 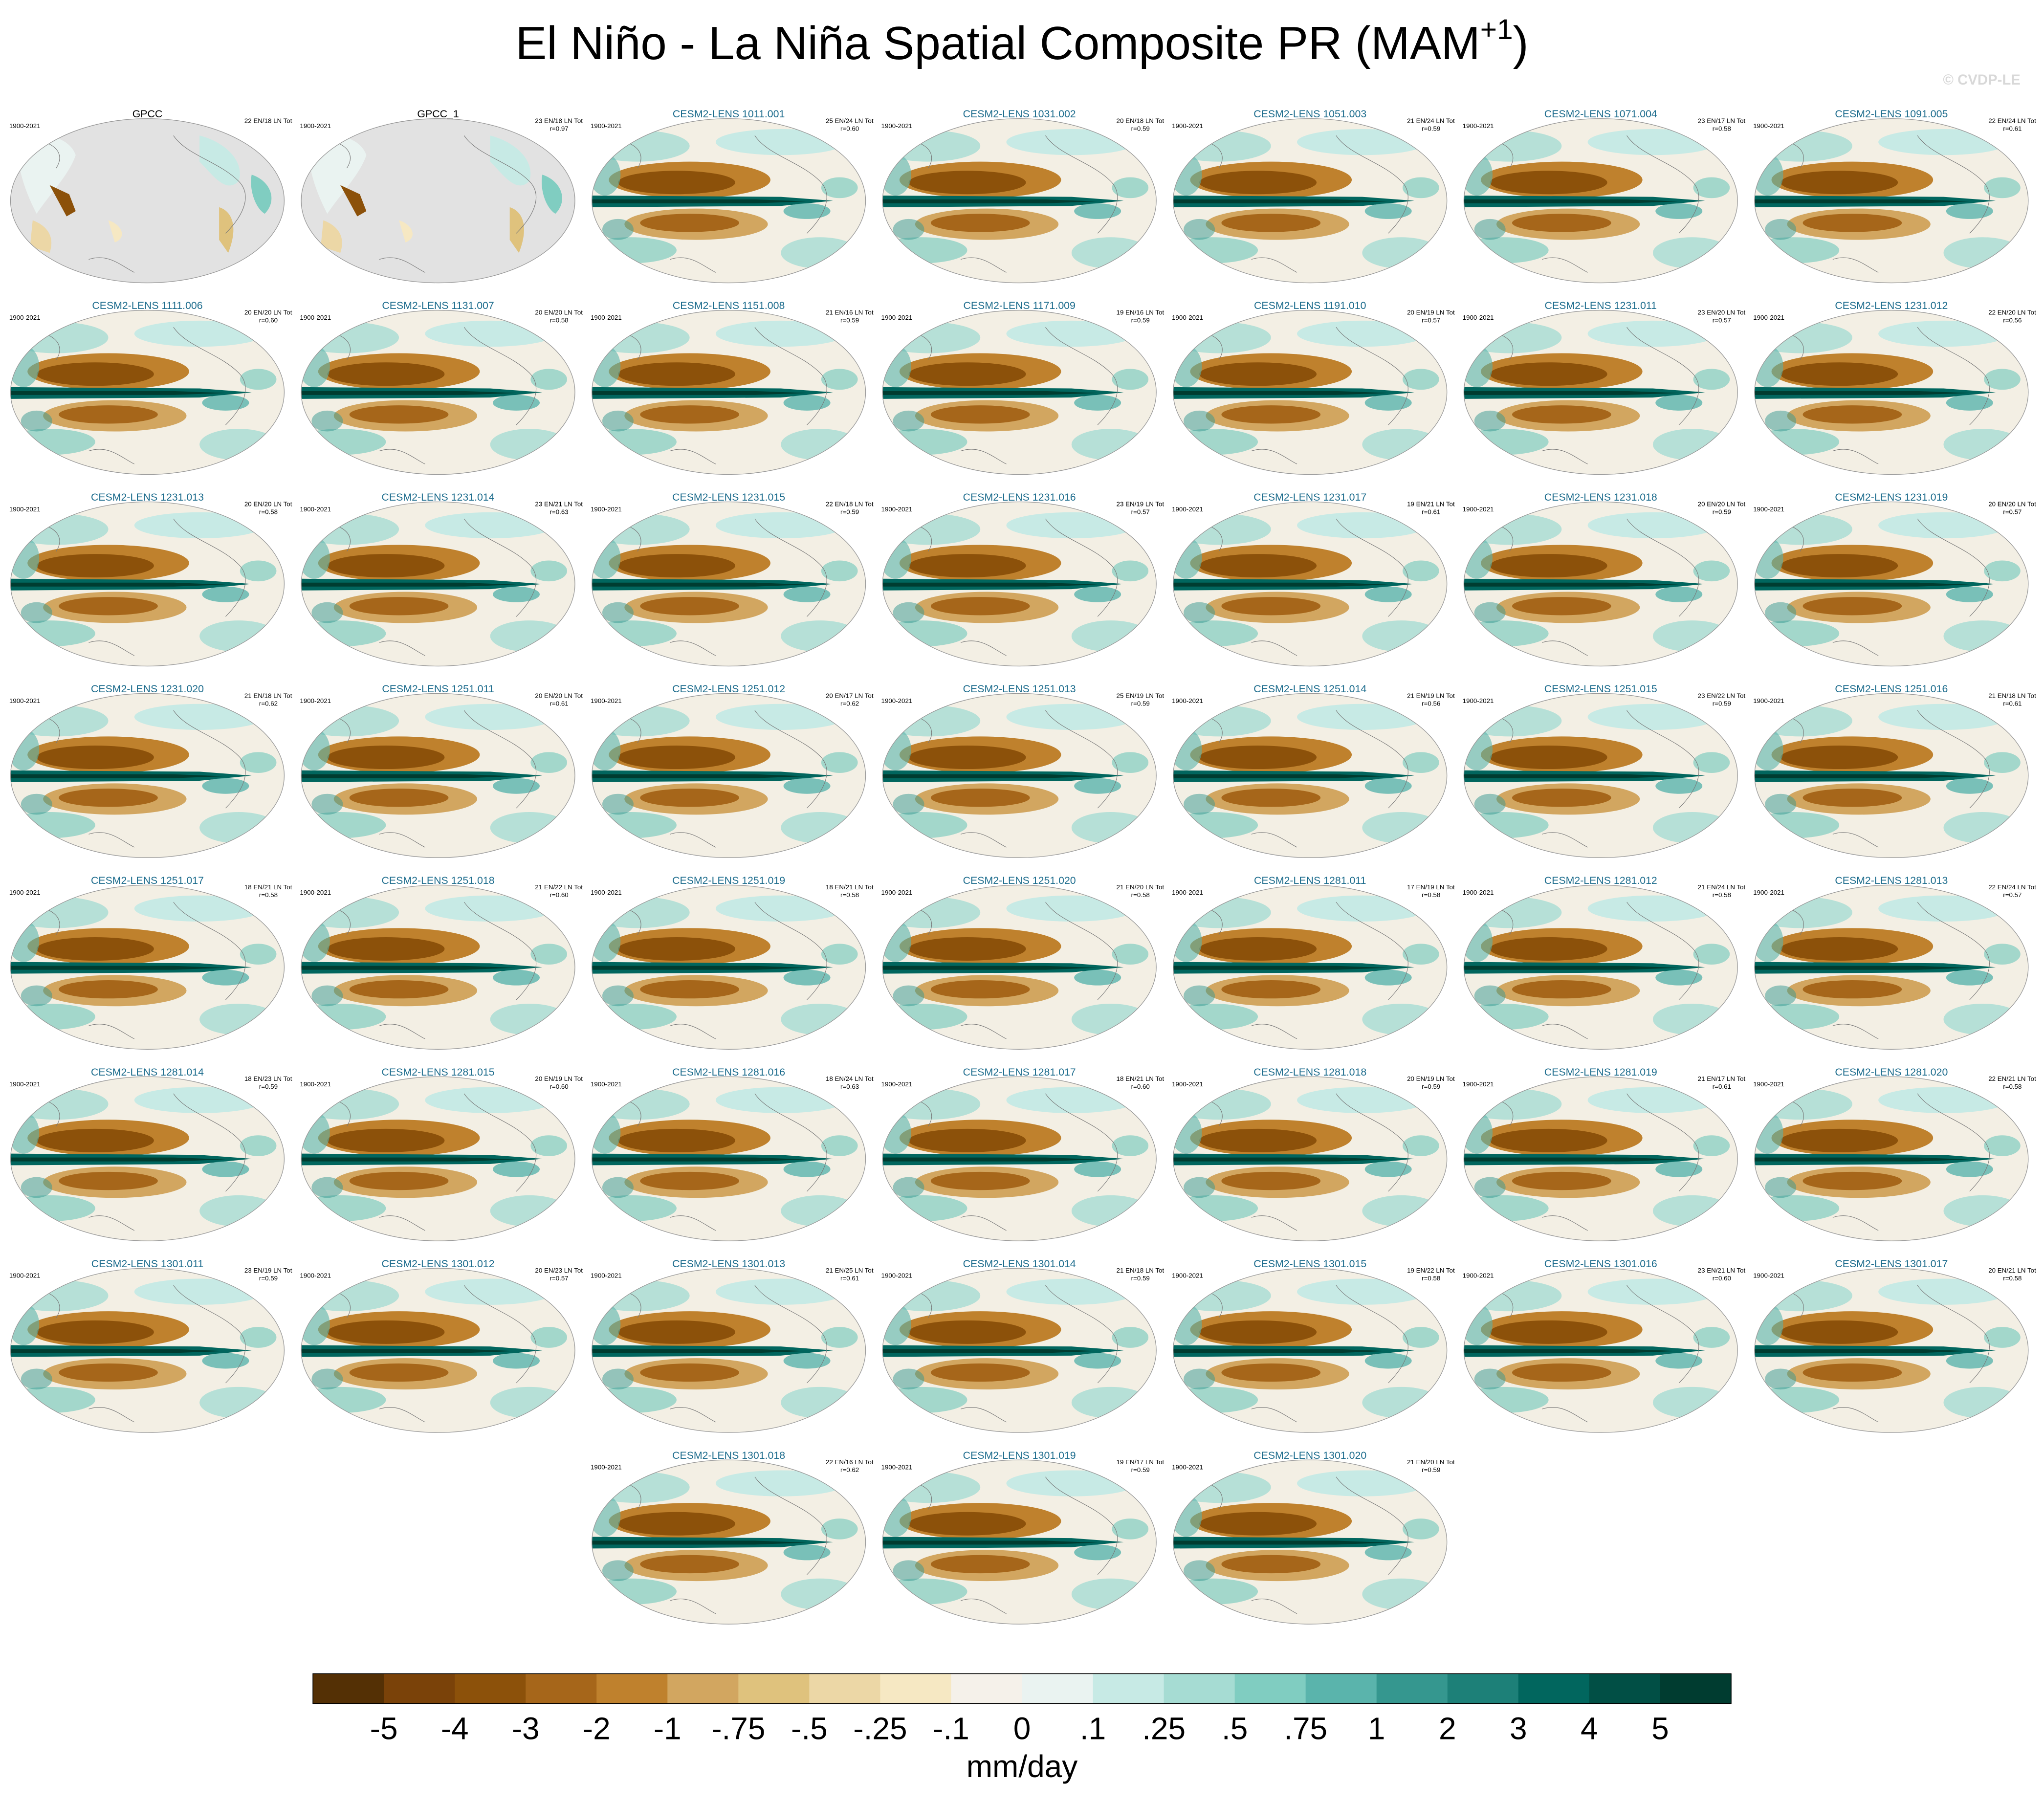 I want to click on panel-counts: 20 EN/19 LN Tot, so click(x=559, y=1078).